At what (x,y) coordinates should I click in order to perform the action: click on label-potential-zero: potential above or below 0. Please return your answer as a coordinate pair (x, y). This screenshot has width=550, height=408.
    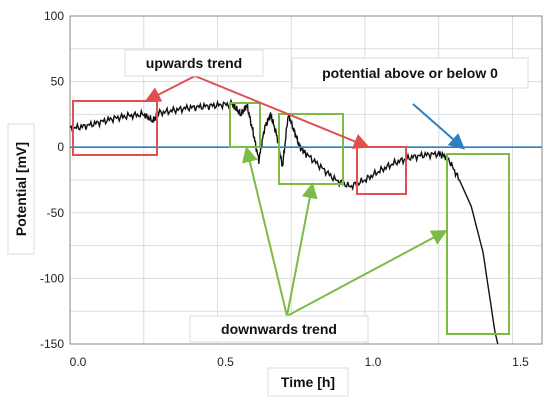
    Looking at the image, I should click on (410, 73).